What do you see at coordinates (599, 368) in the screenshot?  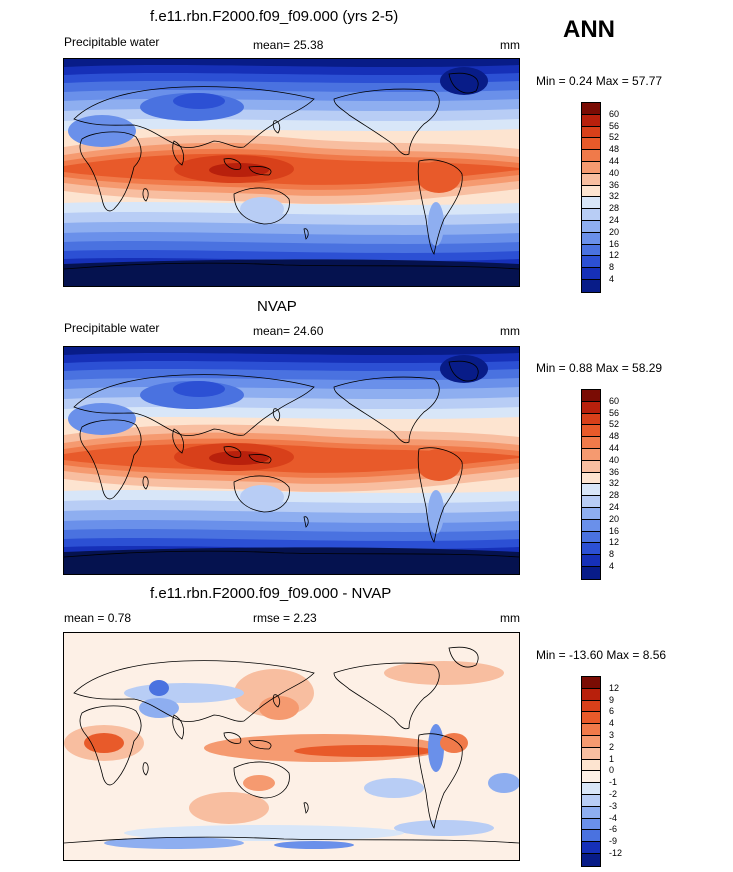 I see `panel2-minmax-label: Min = 0.88 Max = 58.29` at bounding box center [599, 368].